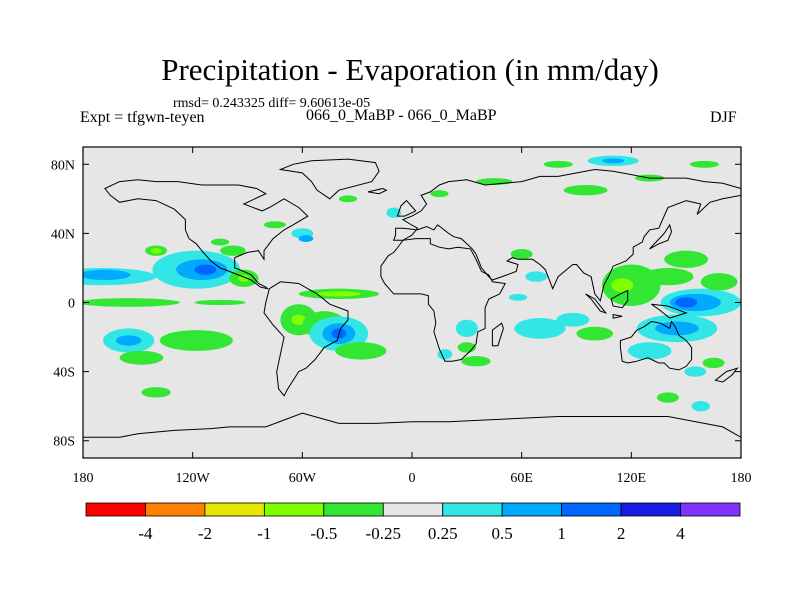 This screenshot has width=800, height=600. I want to click on y-tick-label-1: 40N, so click(63, 234).